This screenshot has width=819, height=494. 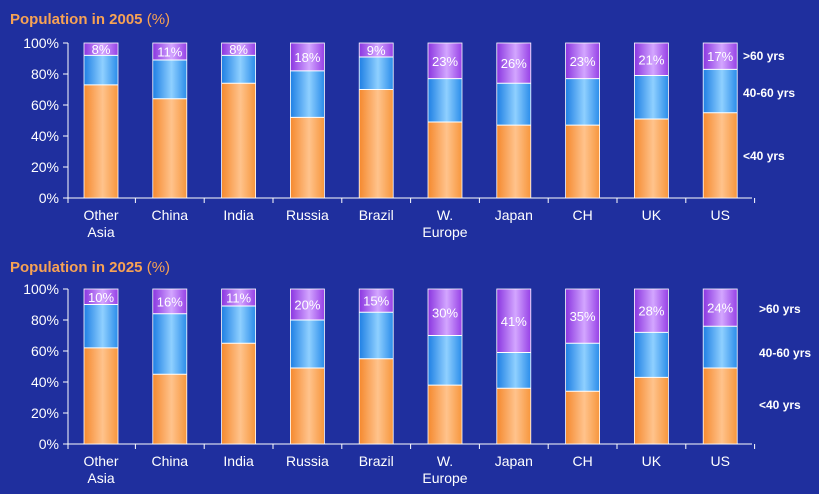 What do you see at coordinates (769, 93) in the screenshot?
I see `legend-label: 40-60 yrs` at bounding box center [769, 93].